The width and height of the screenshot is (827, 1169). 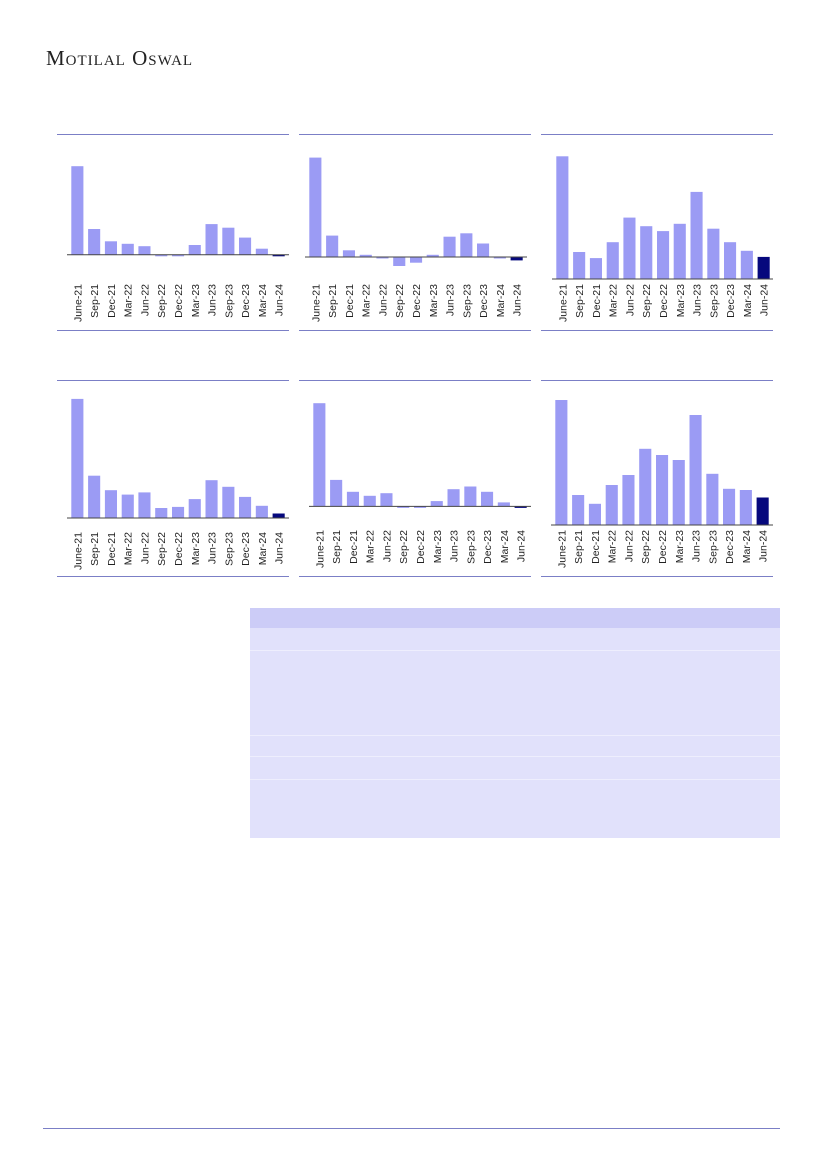 I want to click on table-header, so click(x=515, y=618).